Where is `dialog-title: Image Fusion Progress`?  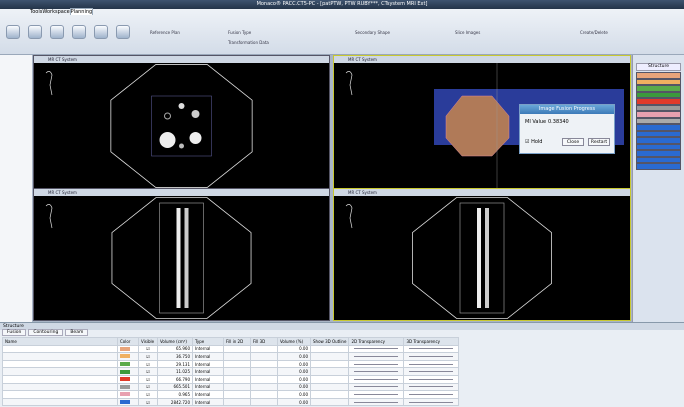
dialog-title: Image Fusion Progress is located at coordinates (567, 109).